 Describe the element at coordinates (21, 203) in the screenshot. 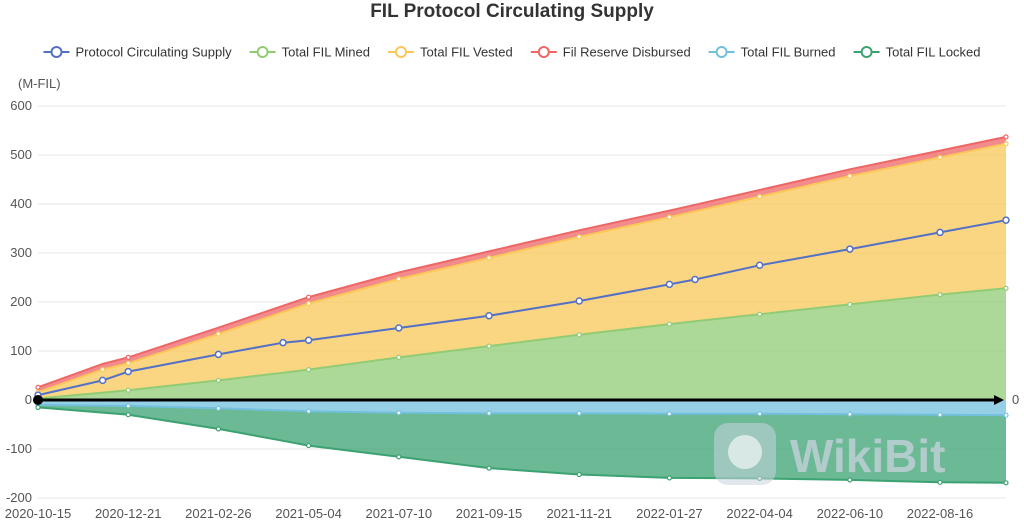

I see `y-tick-label: 400` at that location.